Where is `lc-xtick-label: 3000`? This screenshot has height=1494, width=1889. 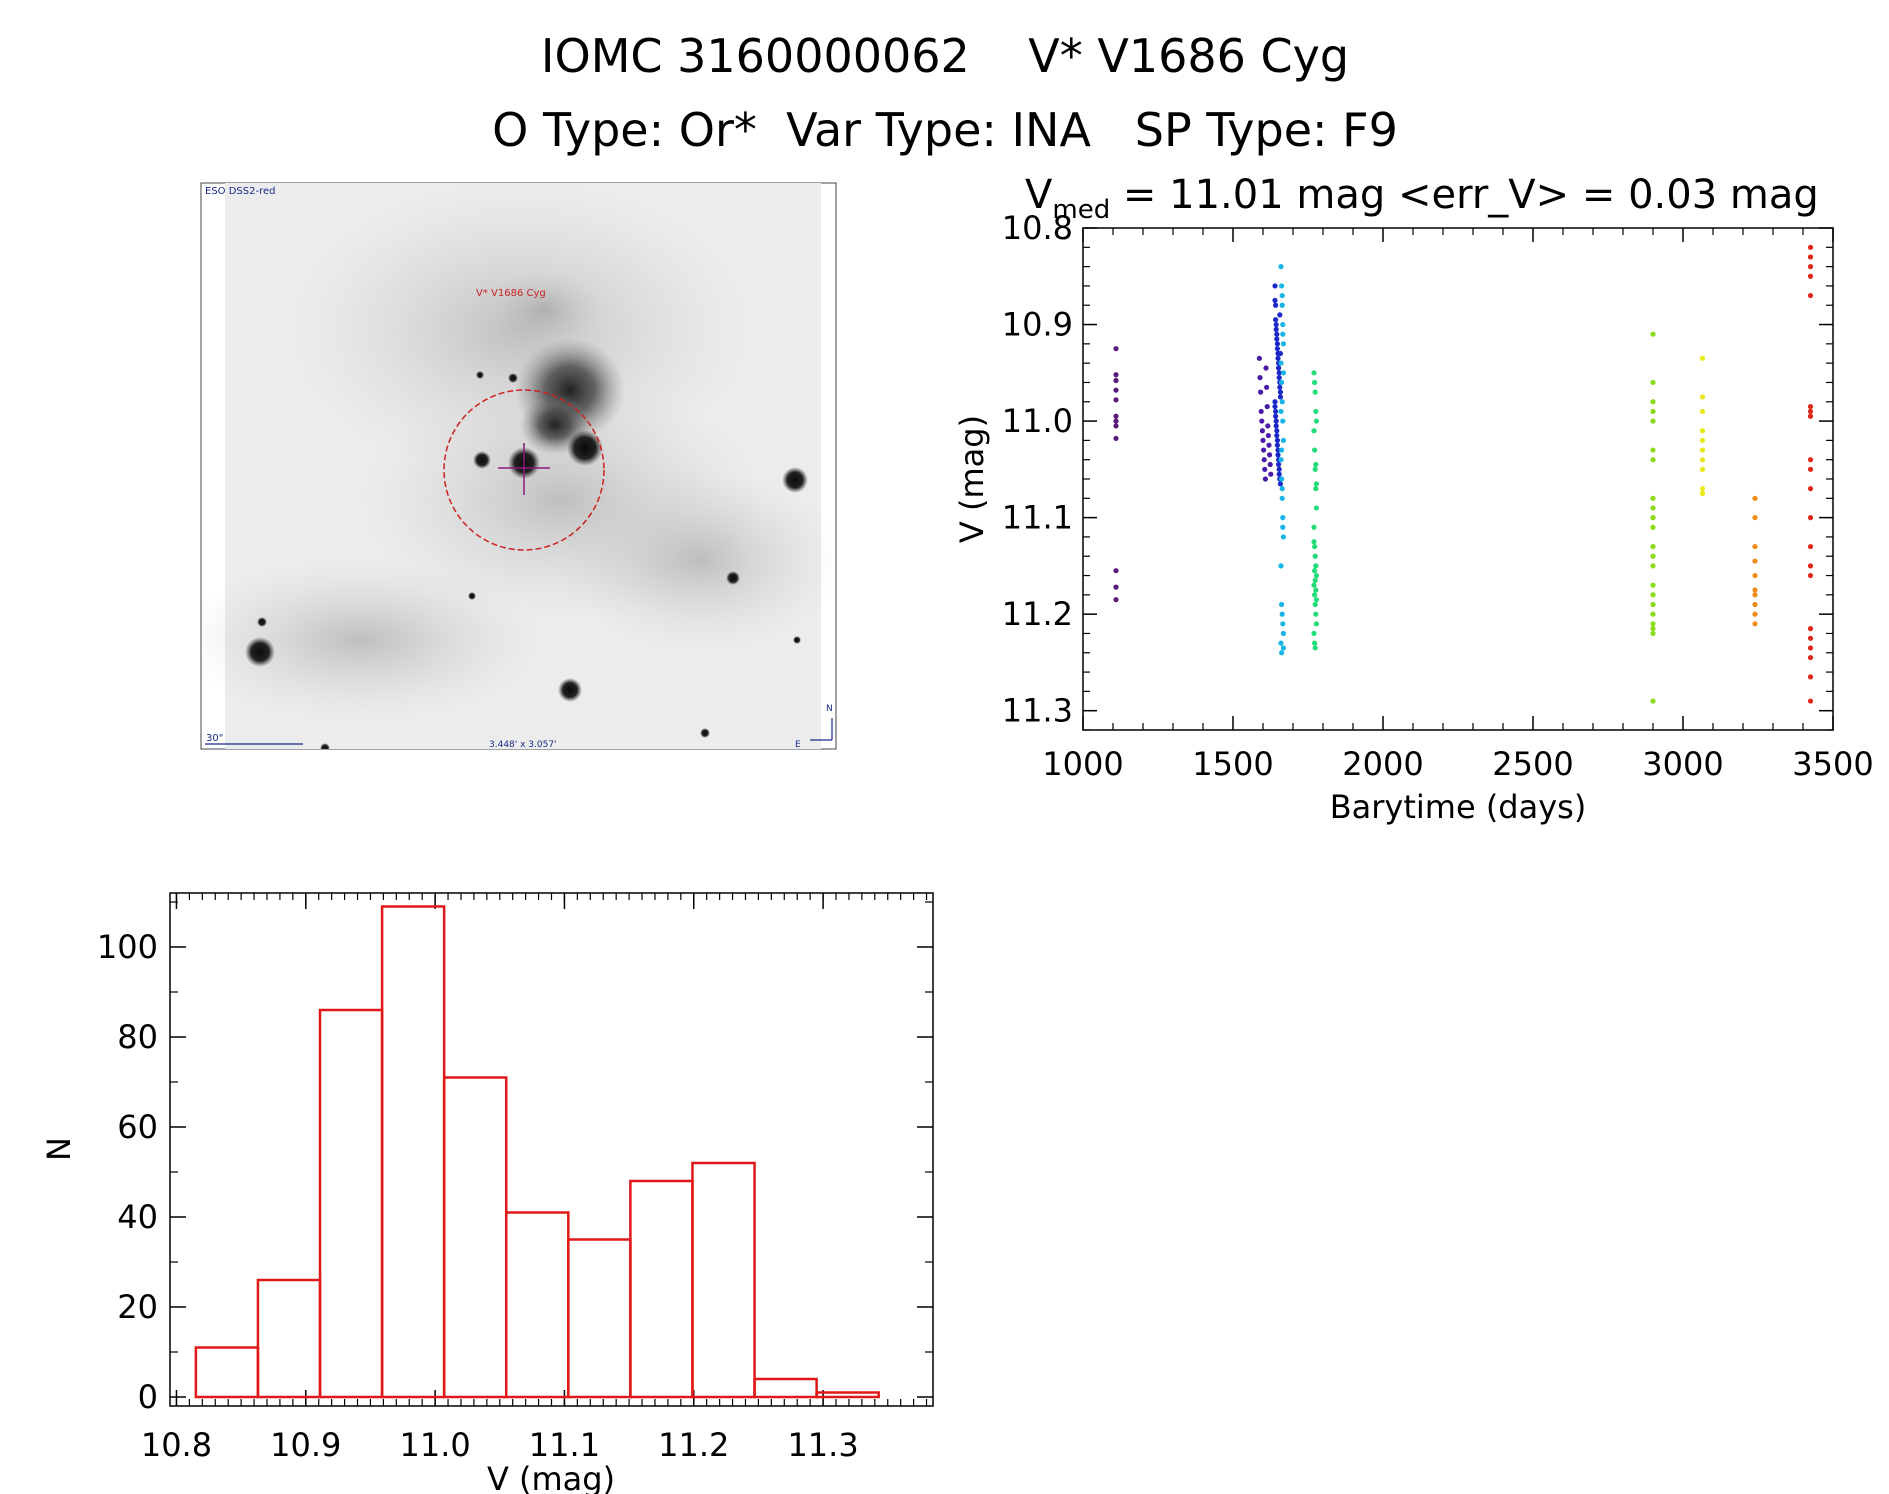
lc-xtick-label: 3000 is located at coordinates (1682, 764).